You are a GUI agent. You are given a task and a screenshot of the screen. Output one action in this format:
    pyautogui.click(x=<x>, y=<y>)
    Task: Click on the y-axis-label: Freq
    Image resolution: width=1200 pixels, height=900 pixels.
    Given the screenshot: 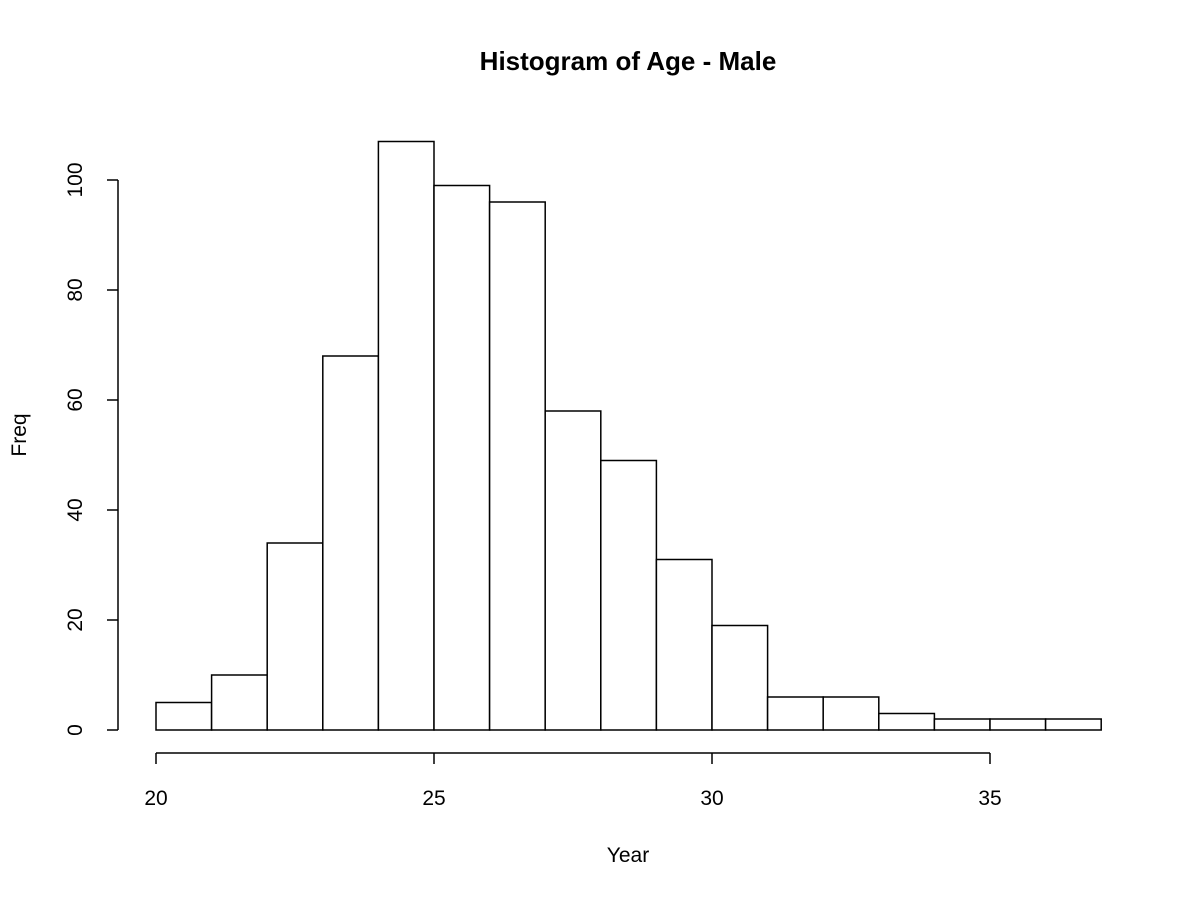 What is the action you would take?
    pyautogui.click(x=19, y=434)
    